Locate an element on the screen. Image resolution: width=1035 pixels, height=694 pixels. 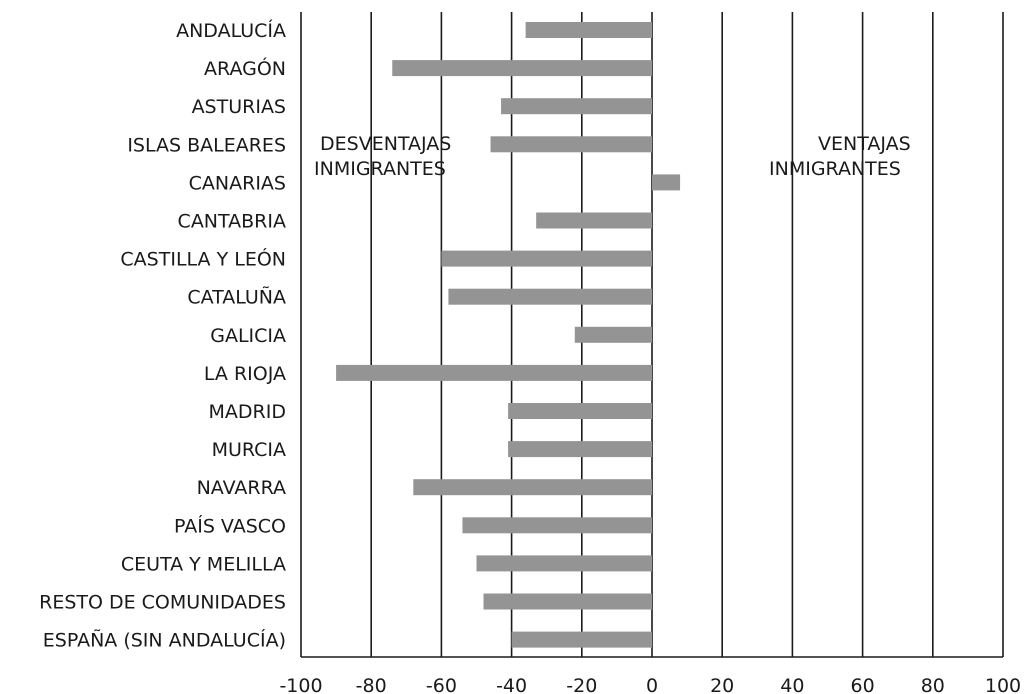
annotation-disadvantage-line-2: INMIGRANTES is located at coordinates (380, 169).